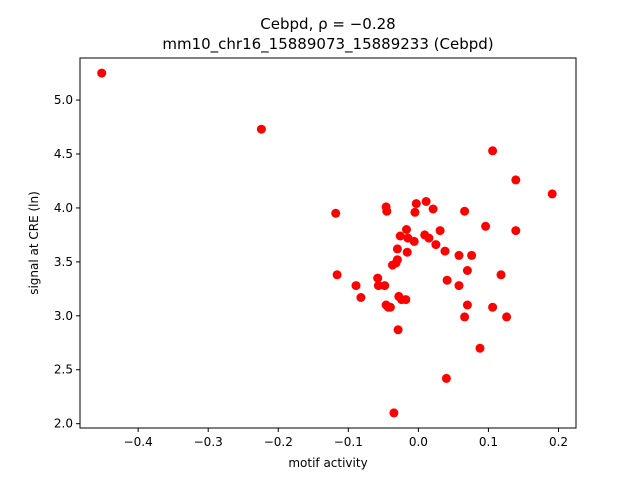 This screenshot has height=480, width=640. Describe the element at coordinates (327, 44) in the screenshot. I see `chart-title-line2: mm10_chr16_15889073_15889233 (Cebpd)` at that location.